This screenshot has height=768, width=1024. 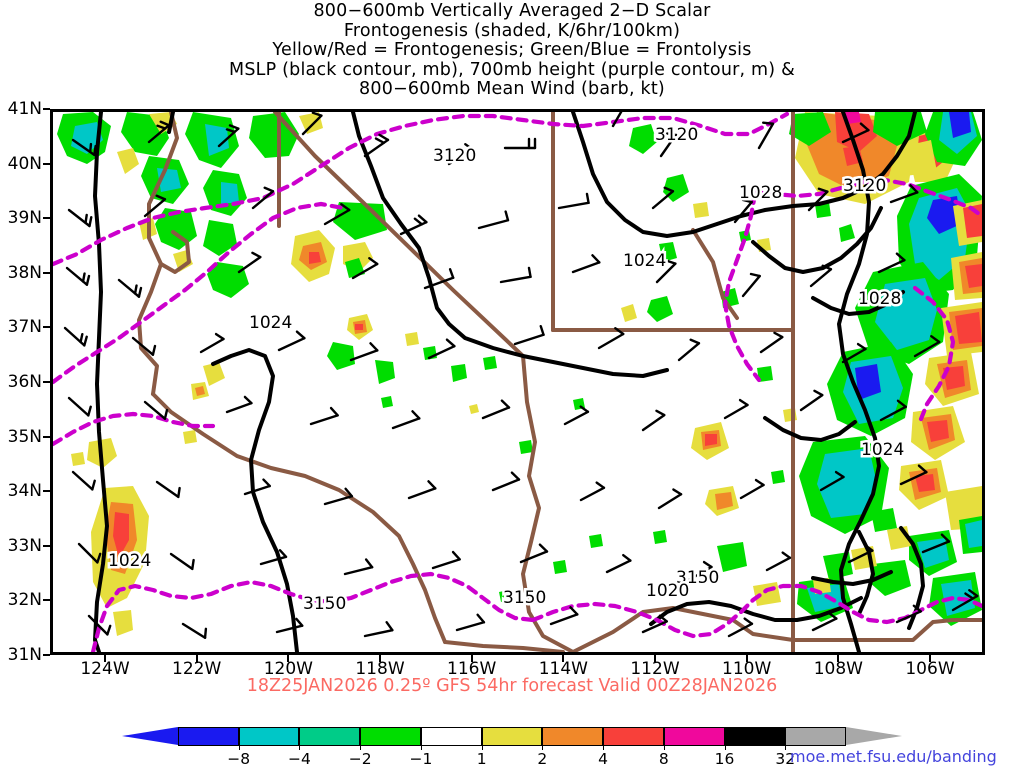 What do you see at coordinates (24, 327) in the screenshot?
I see `y-axis-label: 37N` at bounding box center [24, 327].